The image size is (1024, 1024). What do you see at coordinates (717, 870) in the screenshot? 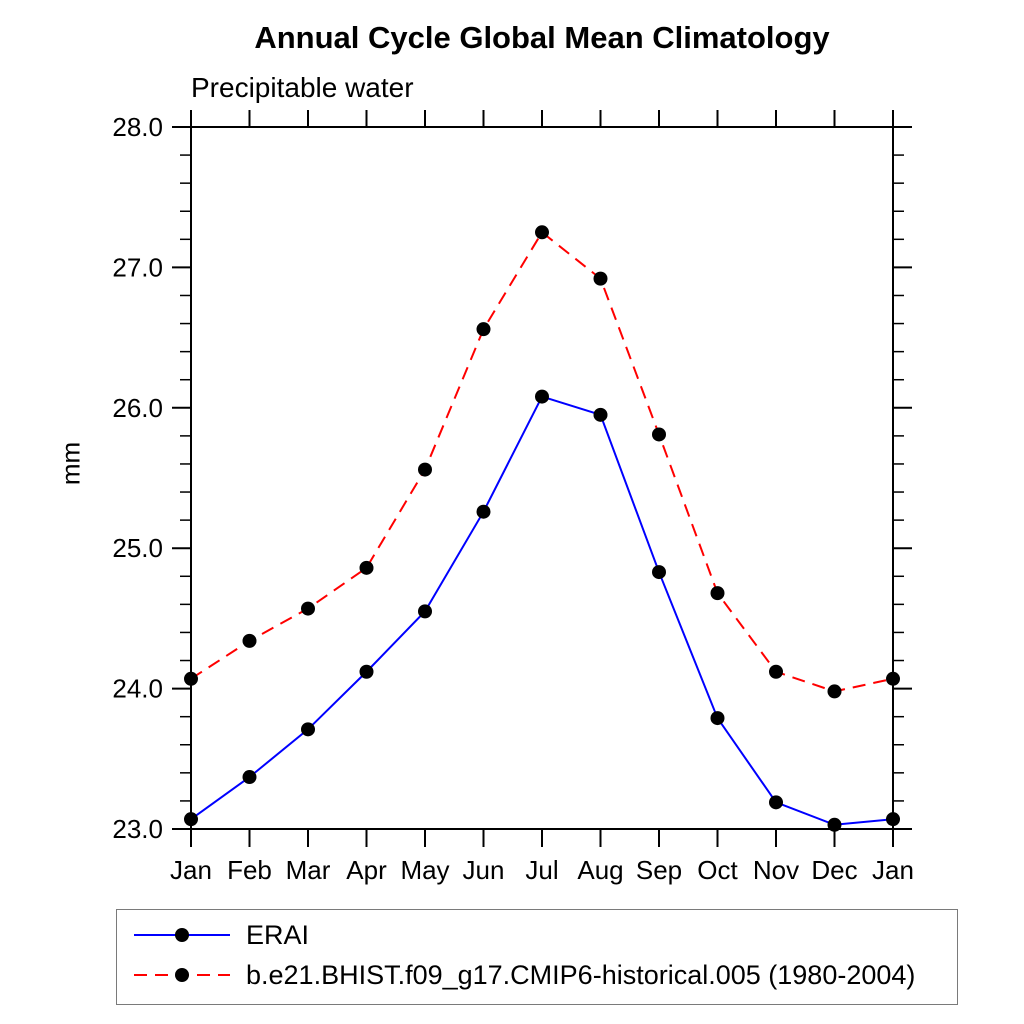
I see `x-tick-label: Oct` at bounding box center [717, 870].